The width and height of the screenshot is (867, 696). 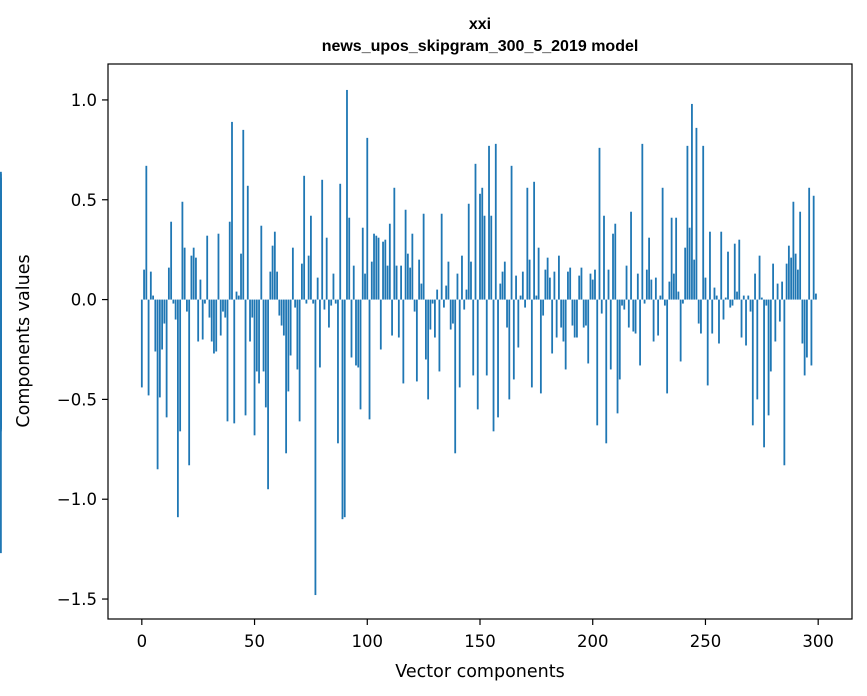 What do you see at coordinates (480, 46) in the screenshot?
I see `chart-subtitle: news_upos_skipgram_300_5_2019 model` at bounding box center [480, 46].